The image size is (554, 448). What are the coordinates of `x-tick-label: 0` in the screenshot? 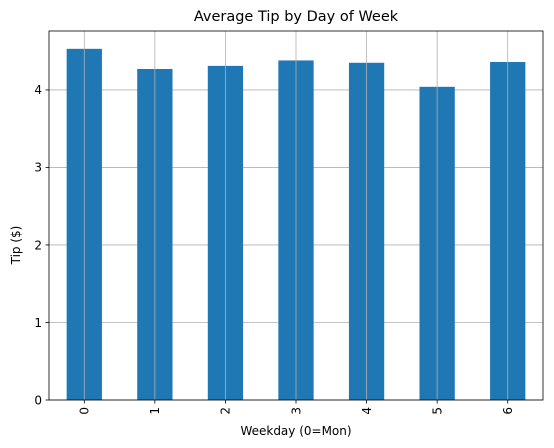 It's located at (85, 411).